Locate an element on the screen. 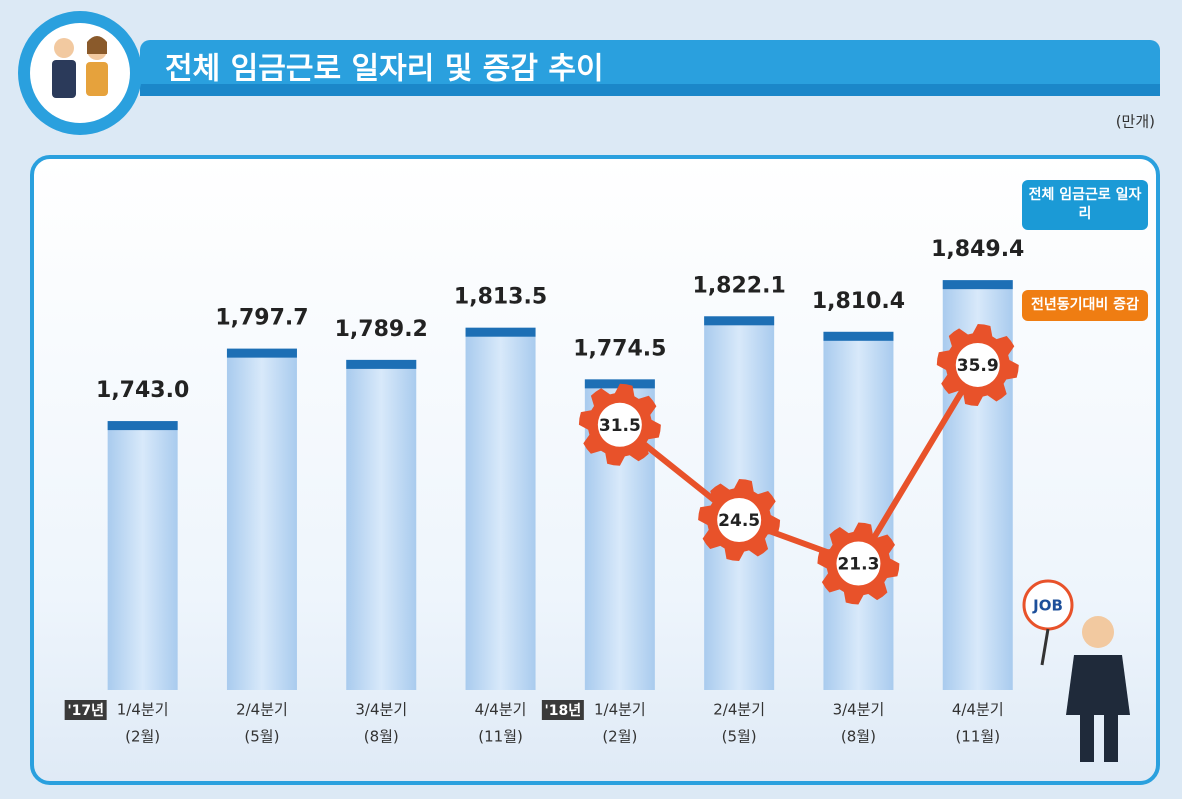  bar-value-label: 1,813.5 is located at coordinates (500, 297).